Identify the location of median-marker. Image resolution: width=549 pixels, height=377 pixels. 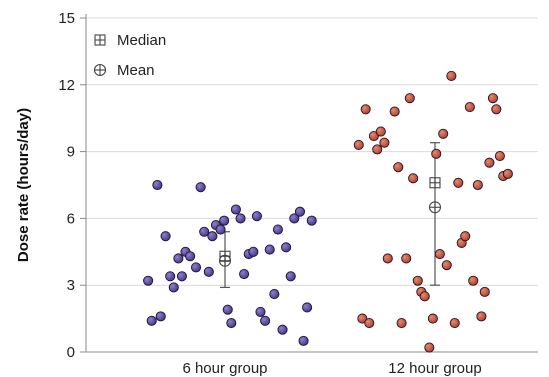
(435, 183).